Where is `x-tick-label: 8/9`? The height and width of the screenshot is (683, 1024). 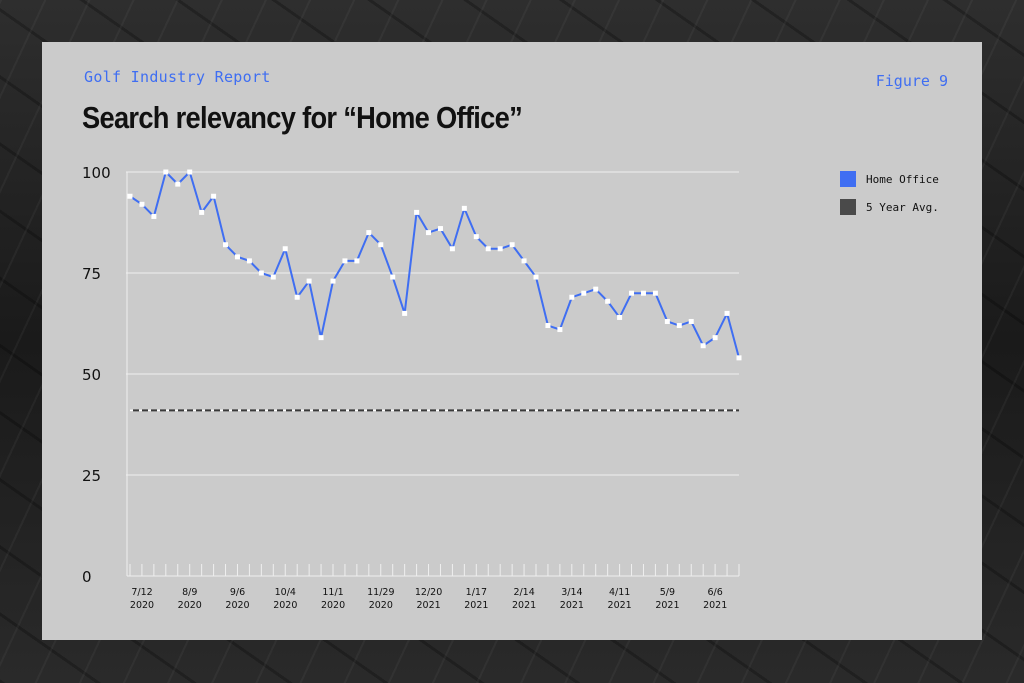 x-tick-label: 8/9 is located at coordinates (189, 592).